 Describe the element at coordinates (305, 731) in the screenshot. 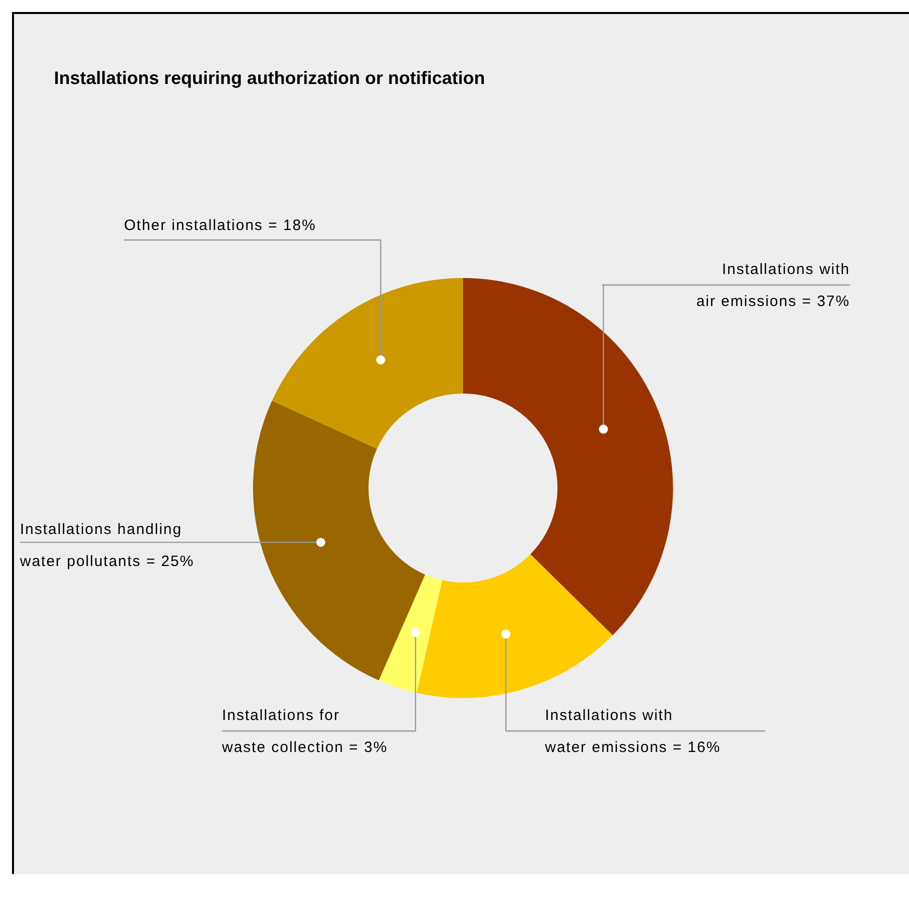

I see `slice-label: Installations for waste collection = 3%` at that location.